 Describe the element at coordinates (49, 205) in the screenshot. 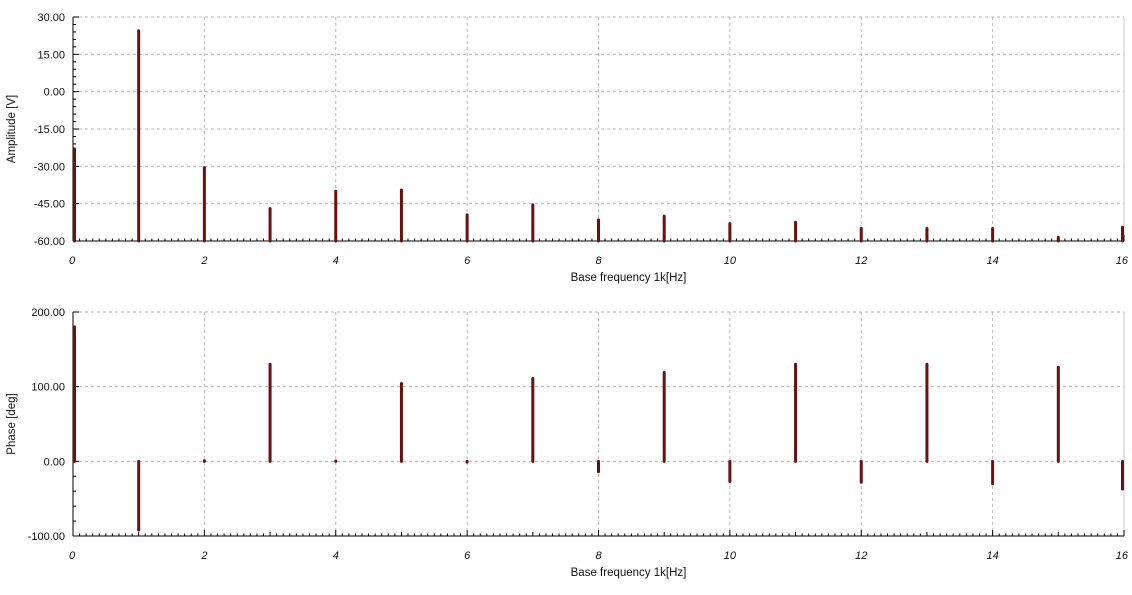

I see `y-tick-label: -45.00` at that location.